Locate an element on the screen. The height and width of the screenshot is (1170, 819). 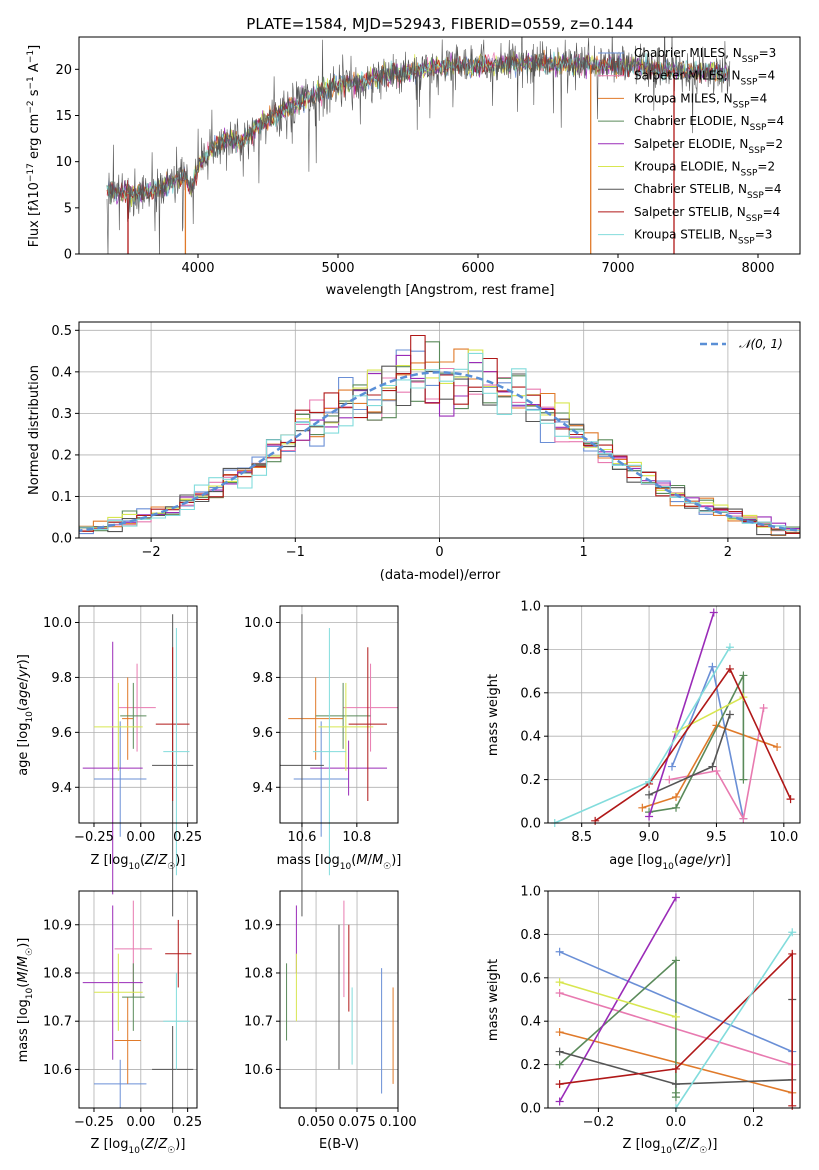
wAge-x-tick-label: 9.0 is located at coordinates (649, 837).